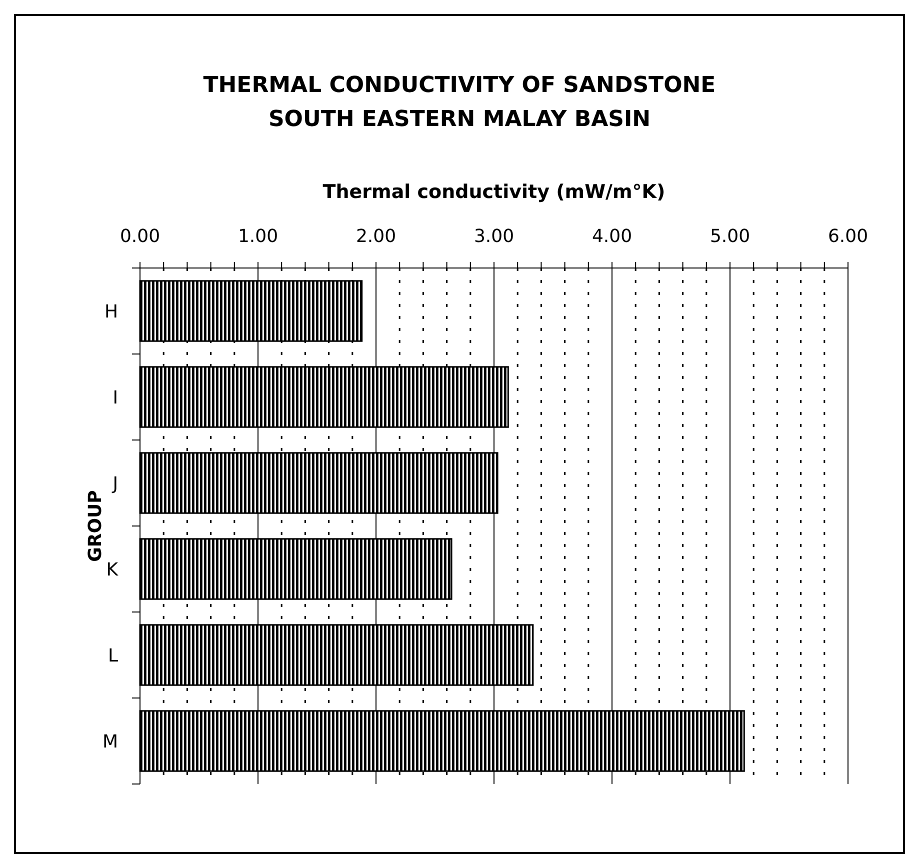 The height and width of the screenshot is (867, 919). Describe the element at coordinates (113, 569) in the screenshot. I see `y-tick-label: K` at that location.